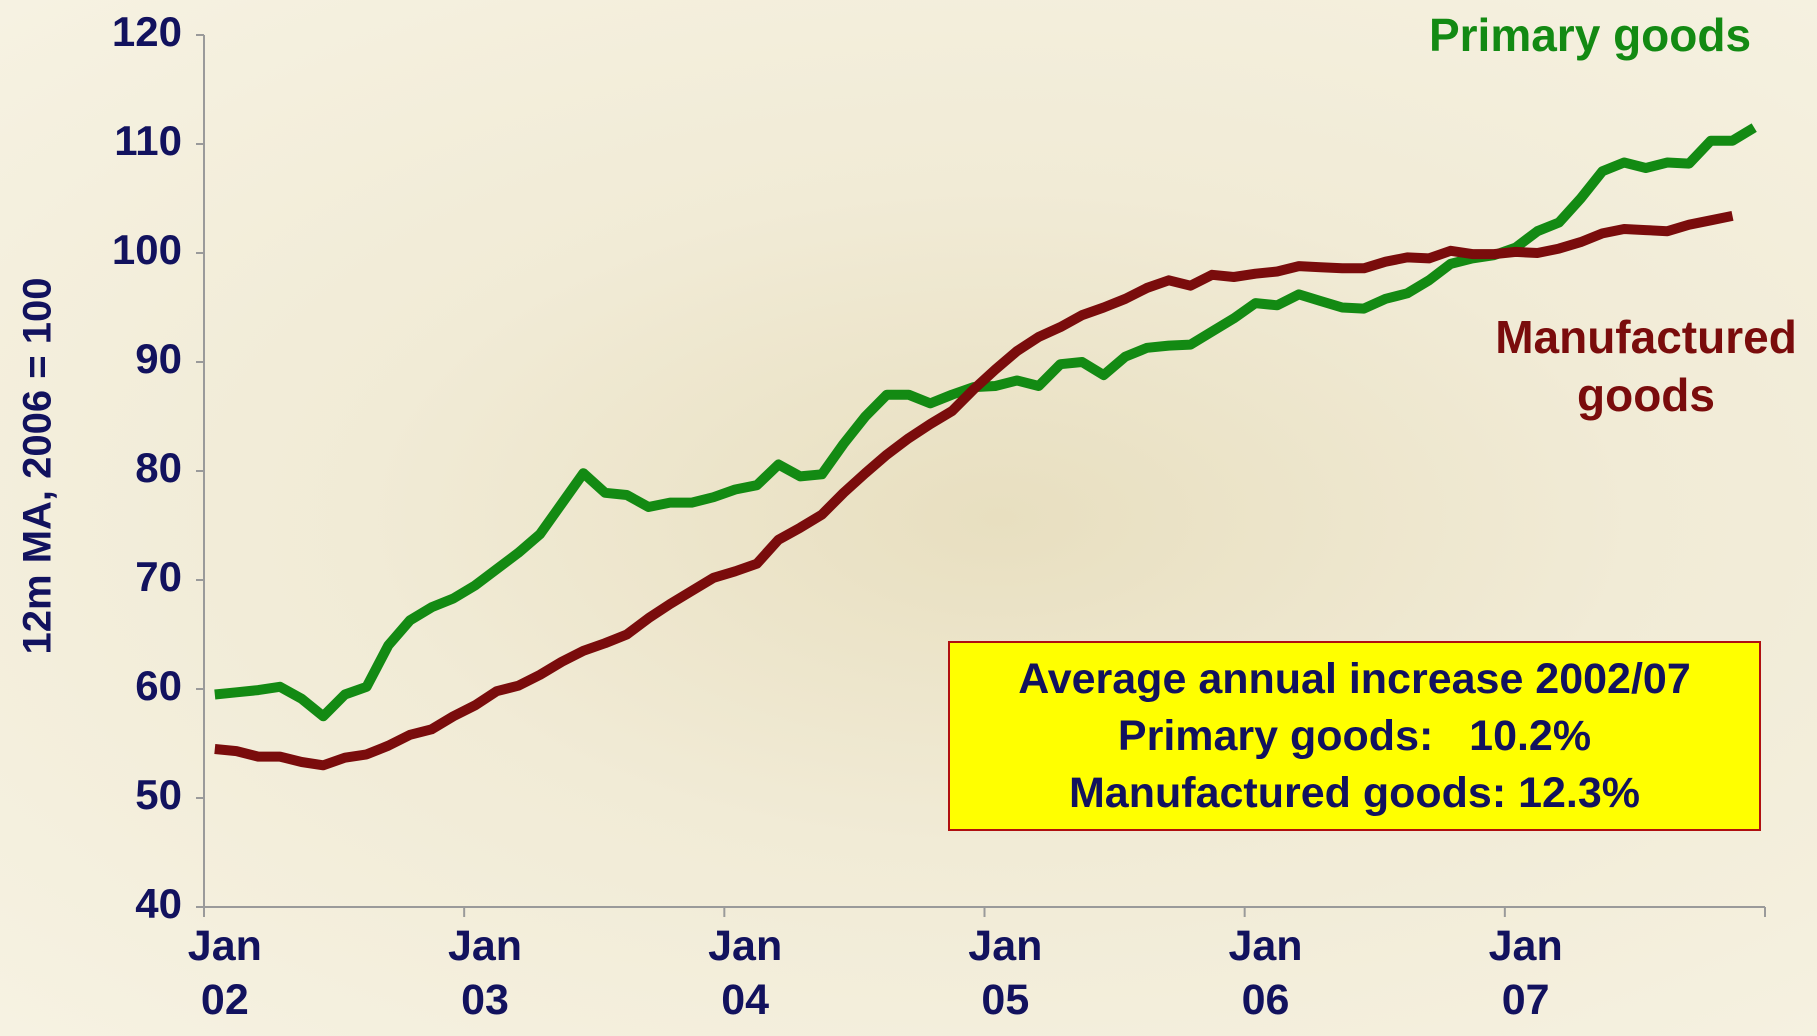 This screenshot has width=1817, height=1036. What do you see at coordinates (1265, 973) in the screenshot?
I see `x-tick-label: Jan 06` at bounding box center [1265, 973].